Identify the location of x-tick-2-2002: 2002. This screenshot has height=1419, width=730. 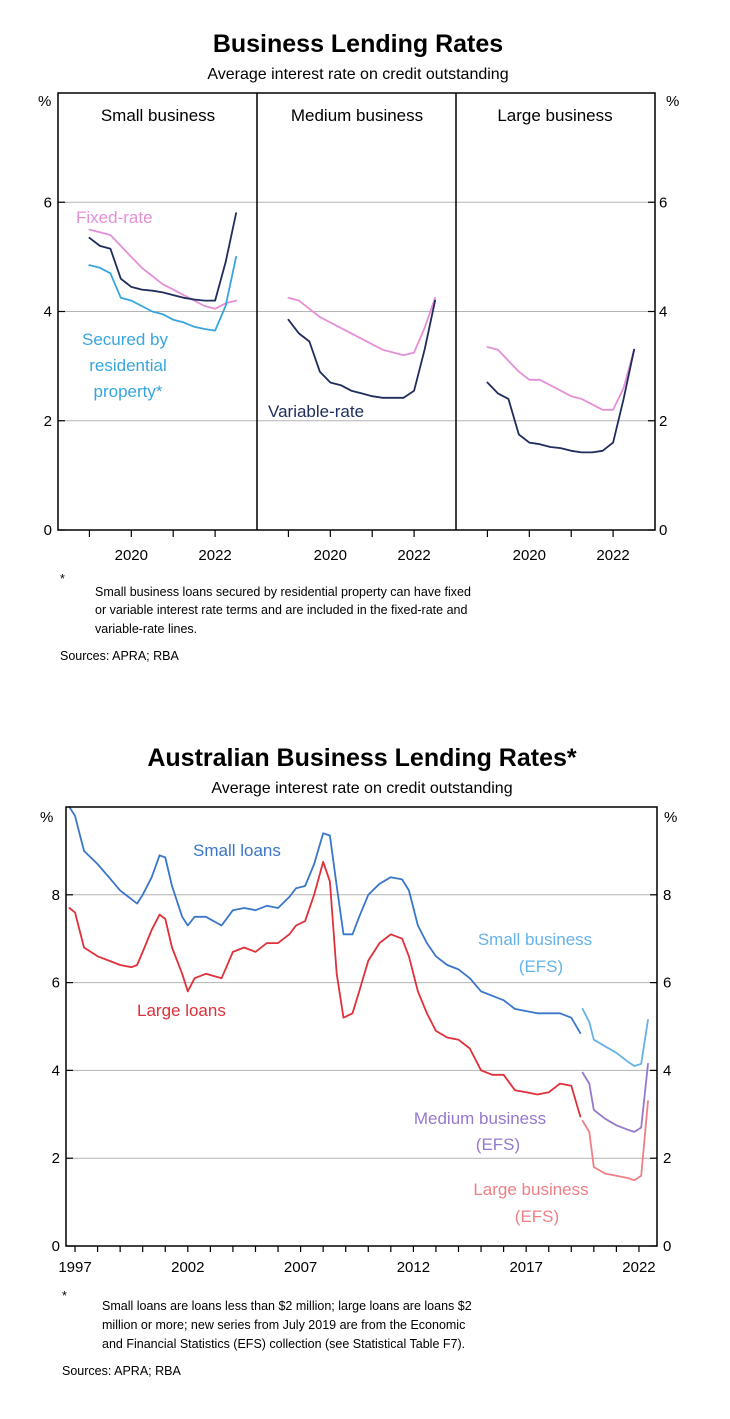
(187, 1267).